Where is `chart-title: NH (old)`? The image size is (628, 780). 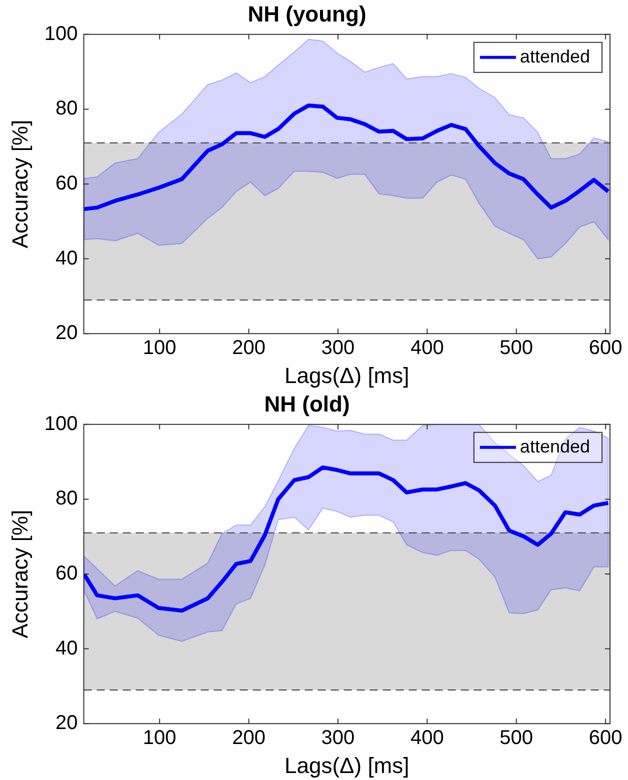 chart-title: NH (old) is located at coordinates (307, 403).